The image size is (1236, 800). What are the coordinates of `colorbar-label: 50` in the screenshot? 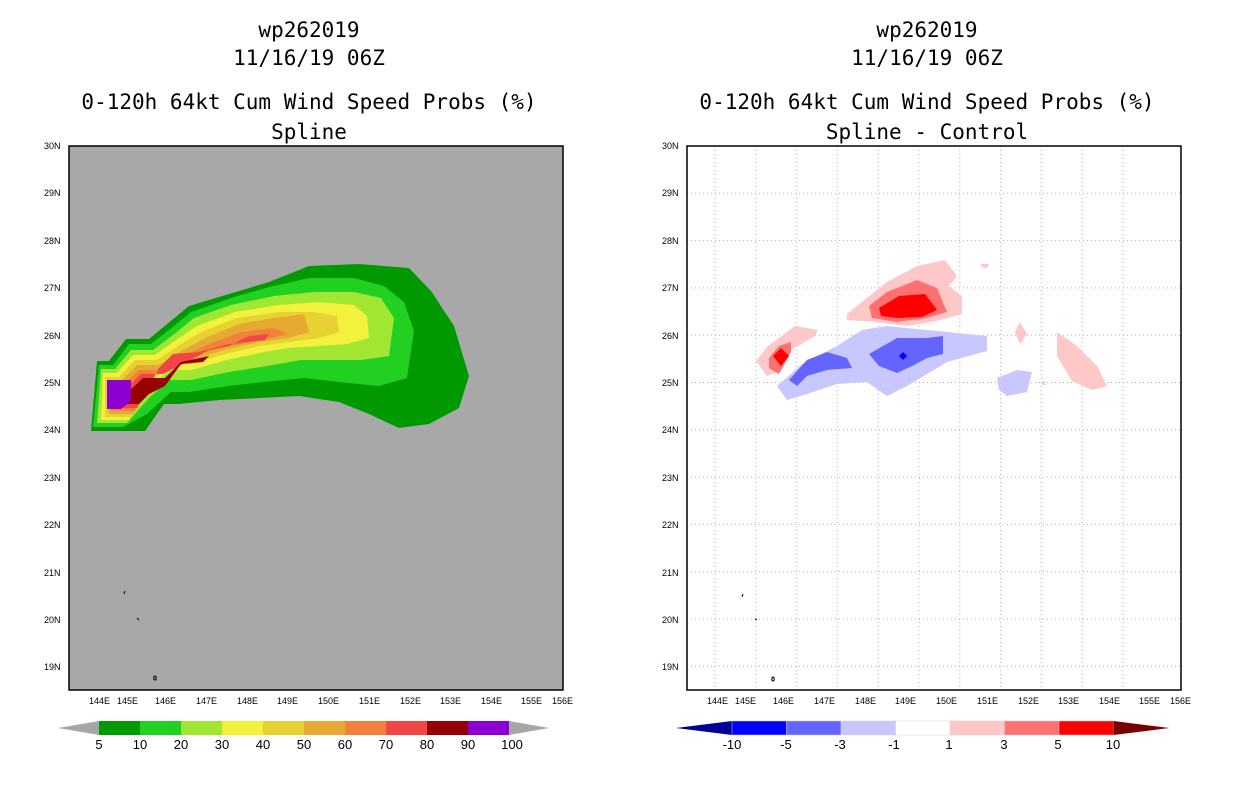 It's located at (304, 744).